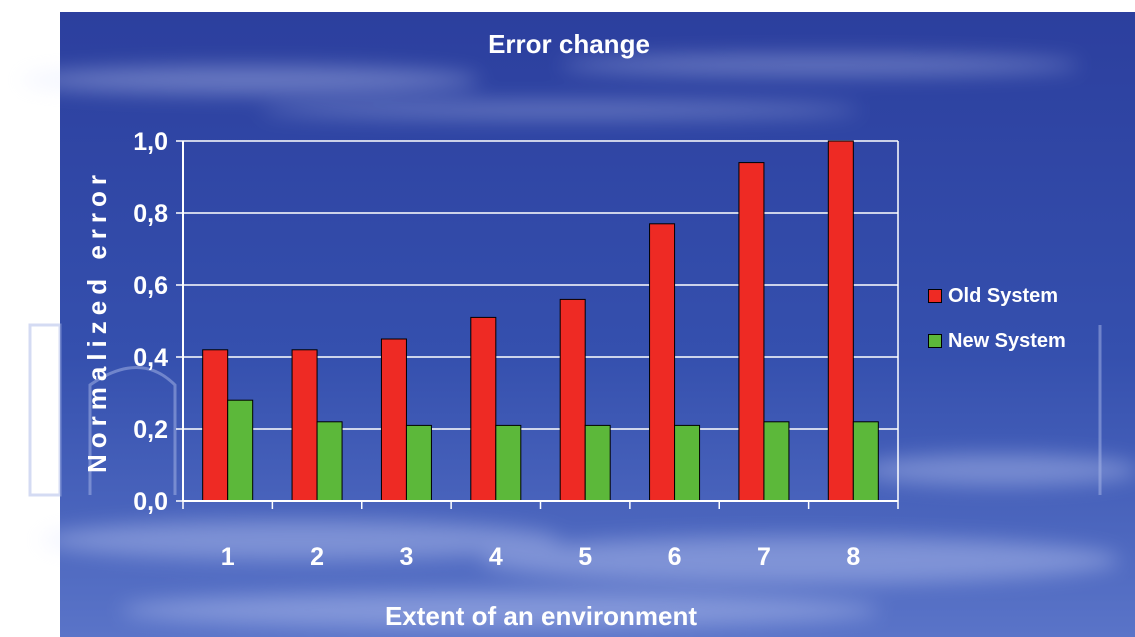 Image resolution: width=1135 pixels, height=637 pixels. I want to click on legend-swatch-old-system, so click(935, 296).